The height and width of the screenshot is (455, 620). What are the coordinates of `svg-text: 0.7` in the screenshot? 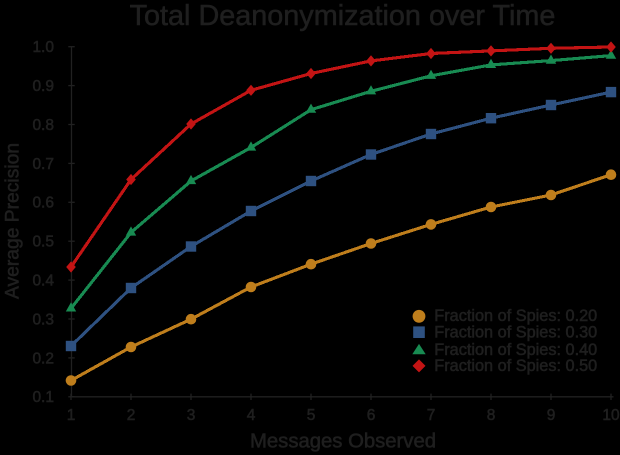 It's located at (43, 164).